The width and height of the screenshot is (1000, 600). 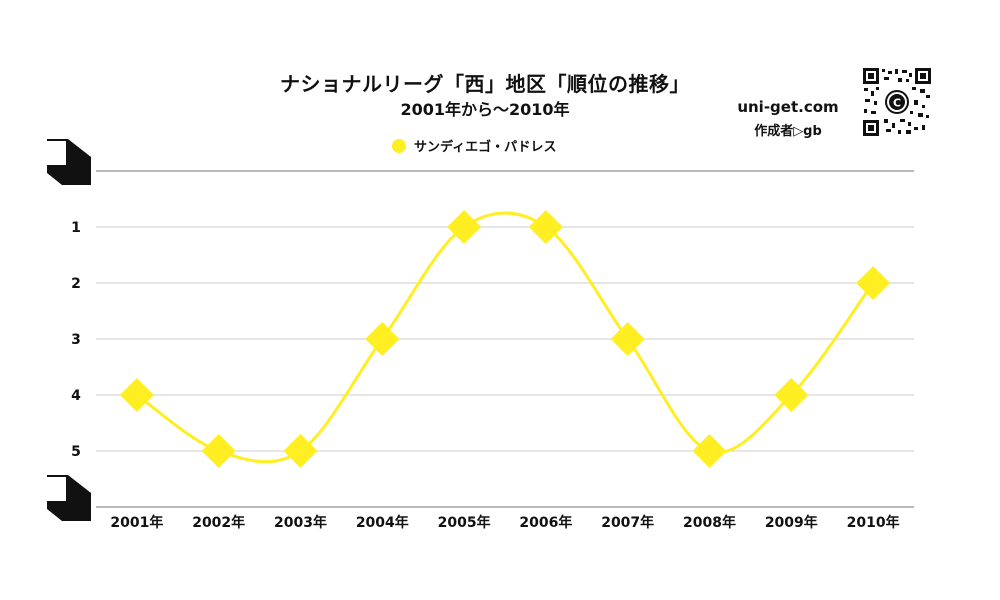 What do you see at coordinates (485, 109) in the screenshot?
I see `chart-subtitle: 2001年から〜2010年` at bounding box center [485, 109].